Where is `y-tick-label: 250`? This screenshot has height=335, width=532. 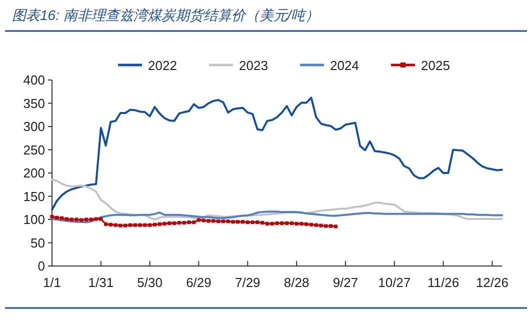 y-tick-label: 250 is located at coordinates (34, 150).